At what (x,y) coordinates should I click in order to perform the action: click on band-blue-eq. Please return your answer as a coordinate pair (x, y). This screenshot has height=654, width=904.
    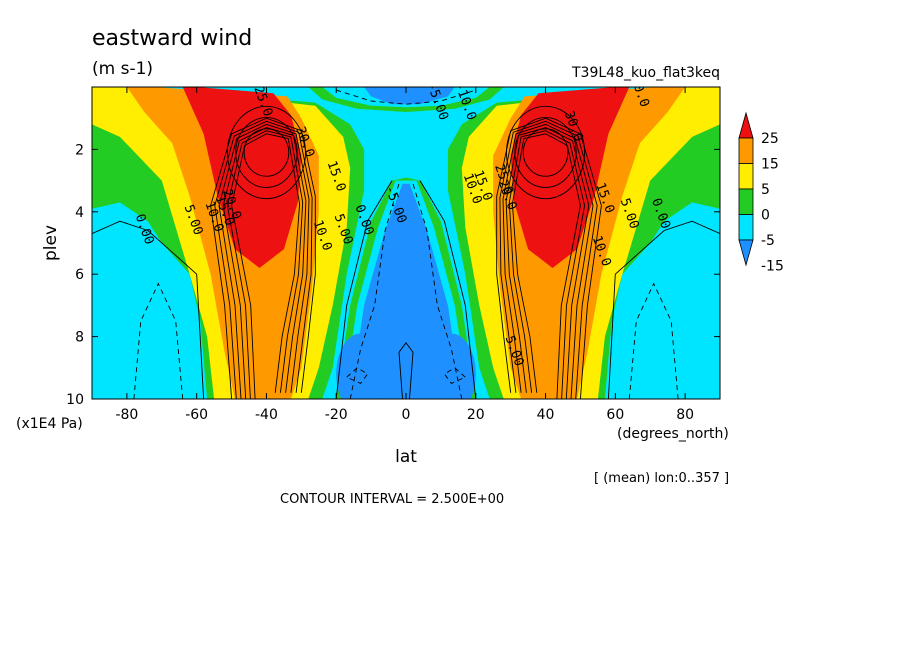
    Looking at the image, I should click on (406, 291).